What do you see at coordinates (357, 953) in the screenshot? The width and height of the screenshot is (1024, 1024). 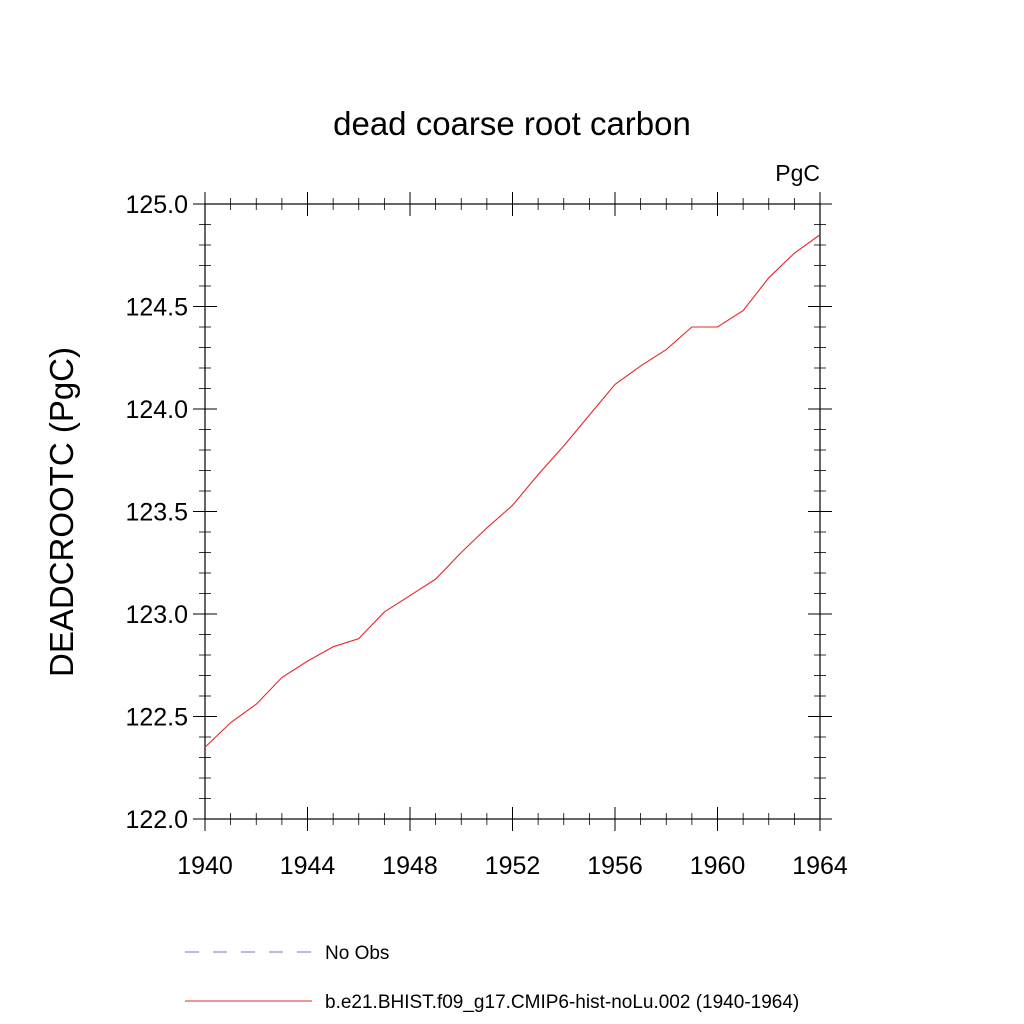 I see `legend-label-0: No Obs` at bounding box center [357, 953].